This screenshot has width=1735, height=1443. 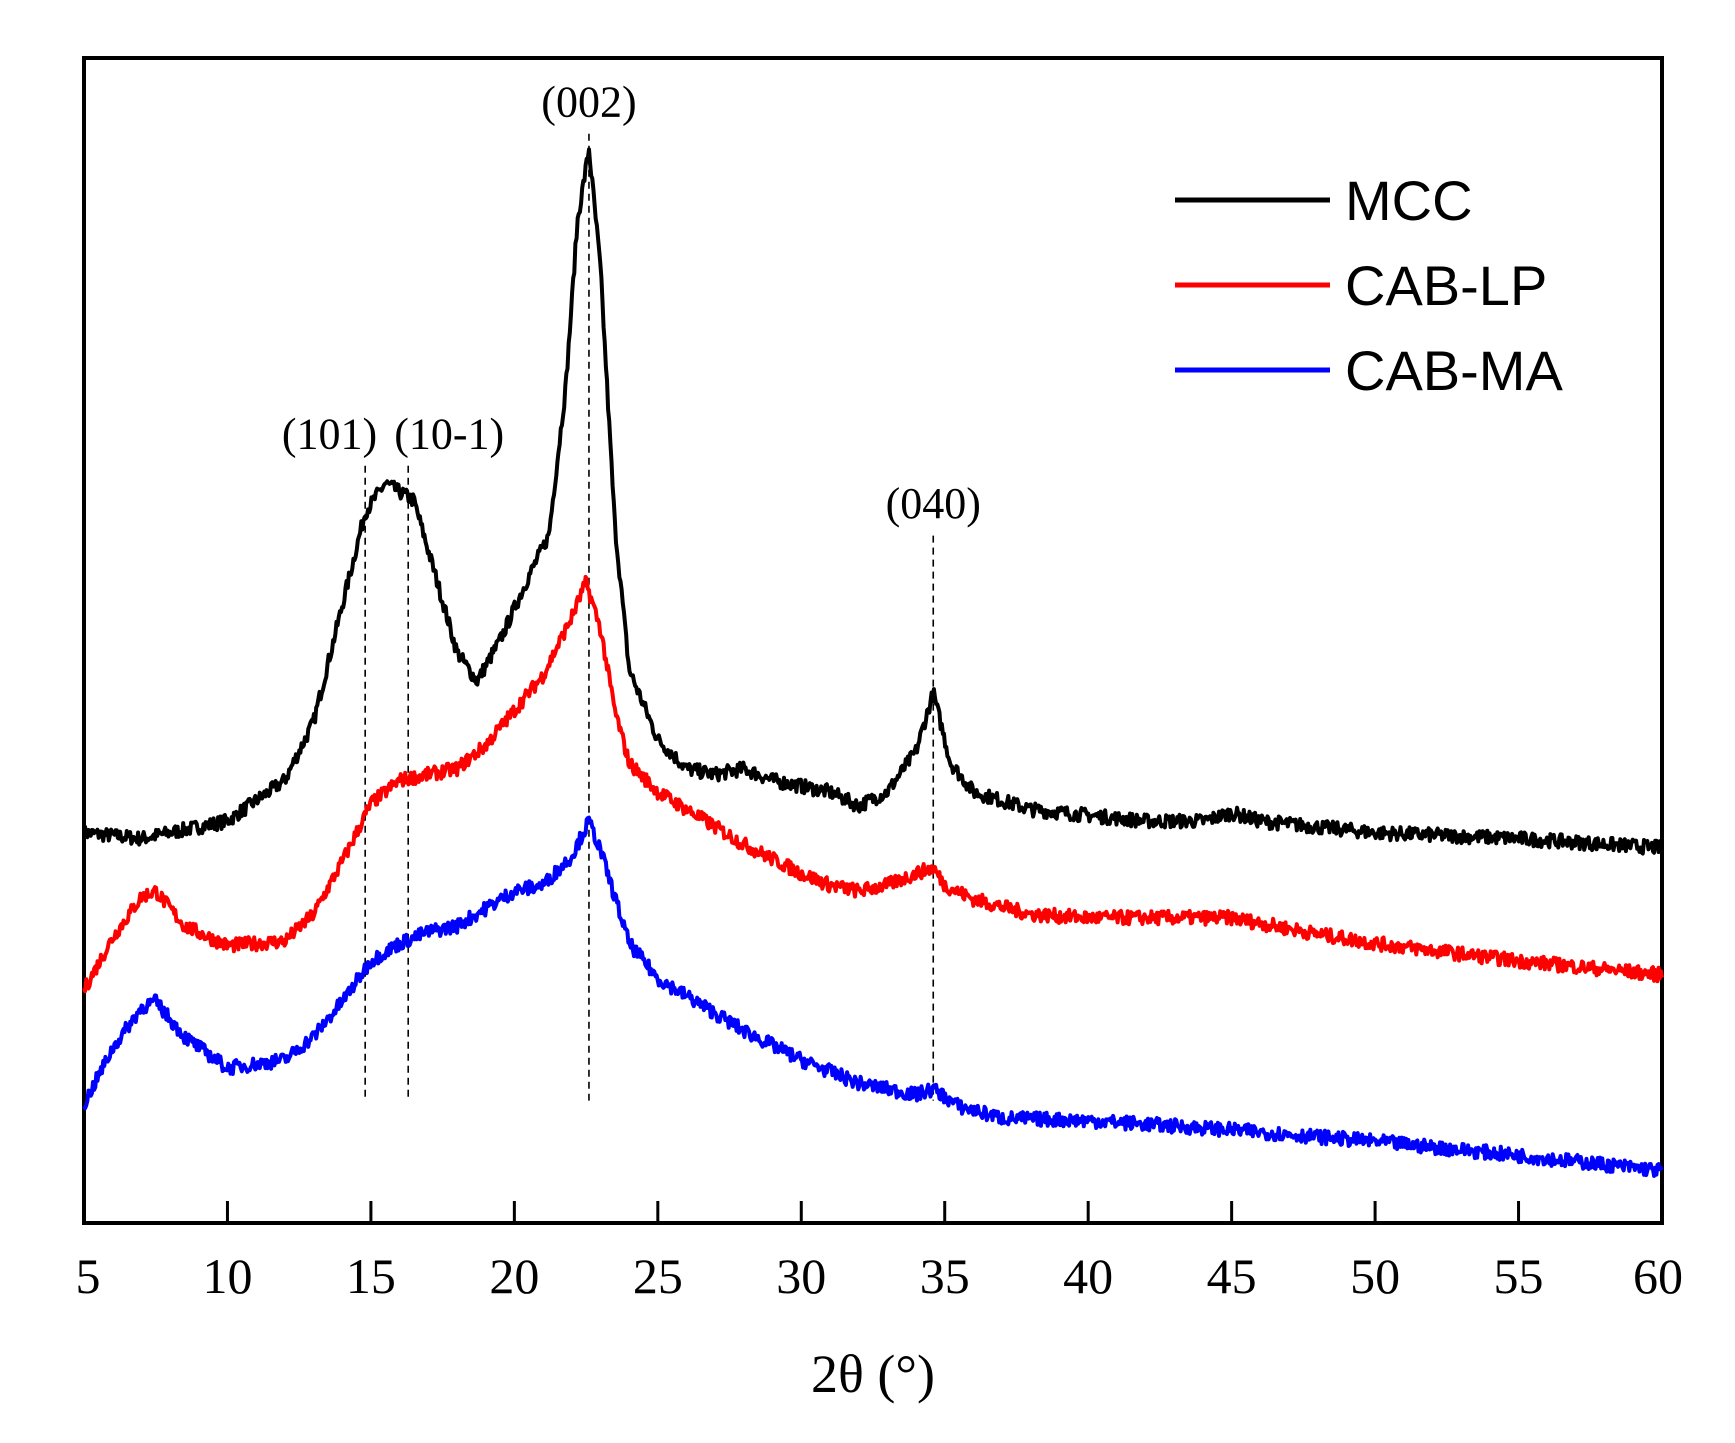 What do you see at coordinates (631, 302) in the screenshot?
I see `peak-labels: (101) (10-1) (002) (040)` at bounding box center [631, 302].